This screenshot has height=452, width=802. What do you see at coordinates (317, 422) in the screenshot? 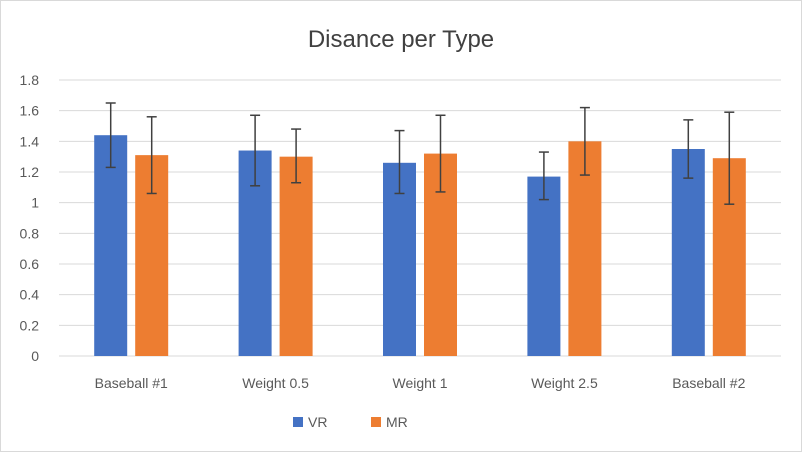
I see `legend-label-vr: VR` at bounding box center [317, 422].